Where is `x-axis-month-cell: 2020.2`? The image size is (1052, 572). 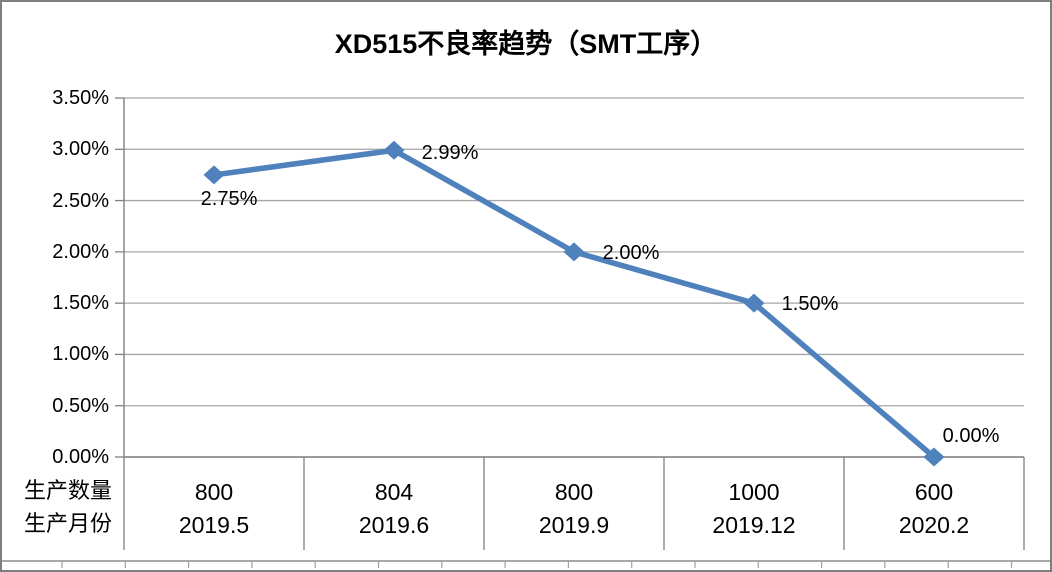
x-axis-month-cell: 2020.2 is located at coordinates (934, 524).